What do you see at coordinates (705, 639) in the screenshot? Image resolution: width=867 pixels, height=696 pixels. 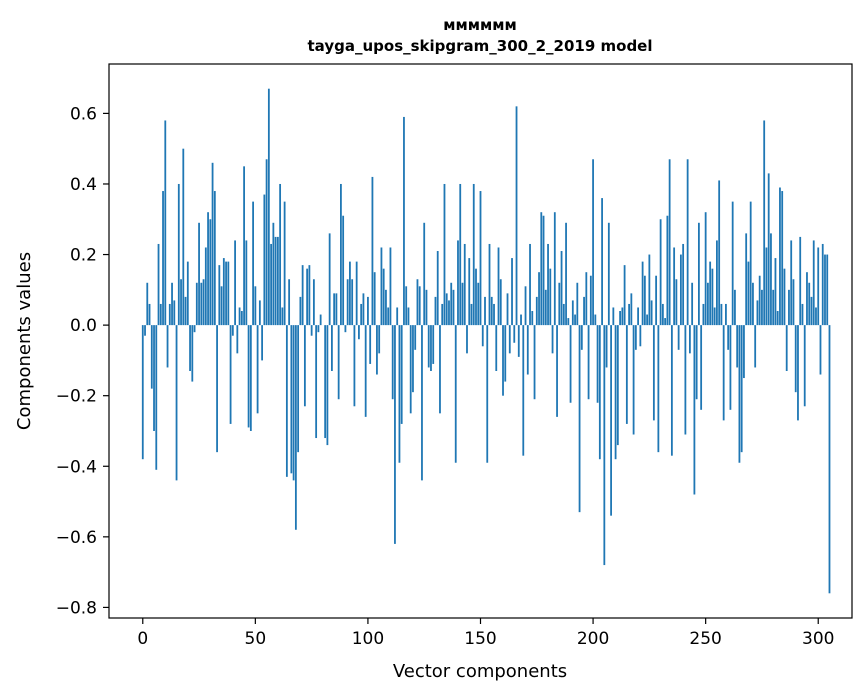 I see `x-tick-label: 250` at bounding box center [705, 639].